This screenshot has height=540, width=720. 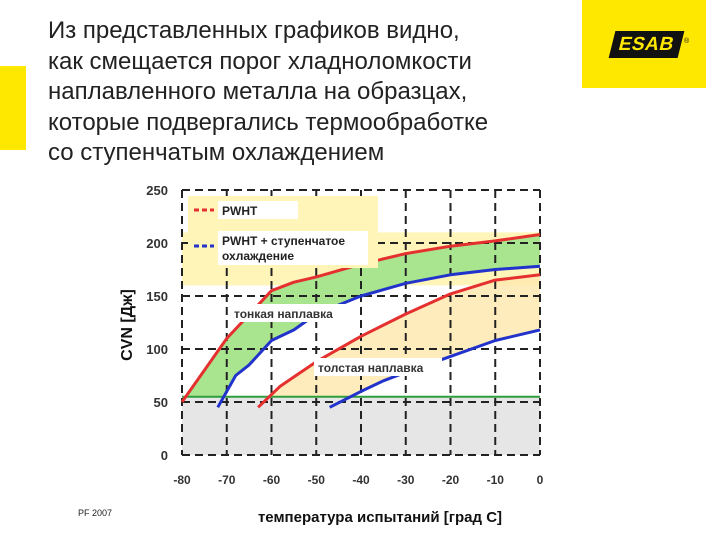 I want to click on y-tick-label: 0, so click(x=164, y=455).